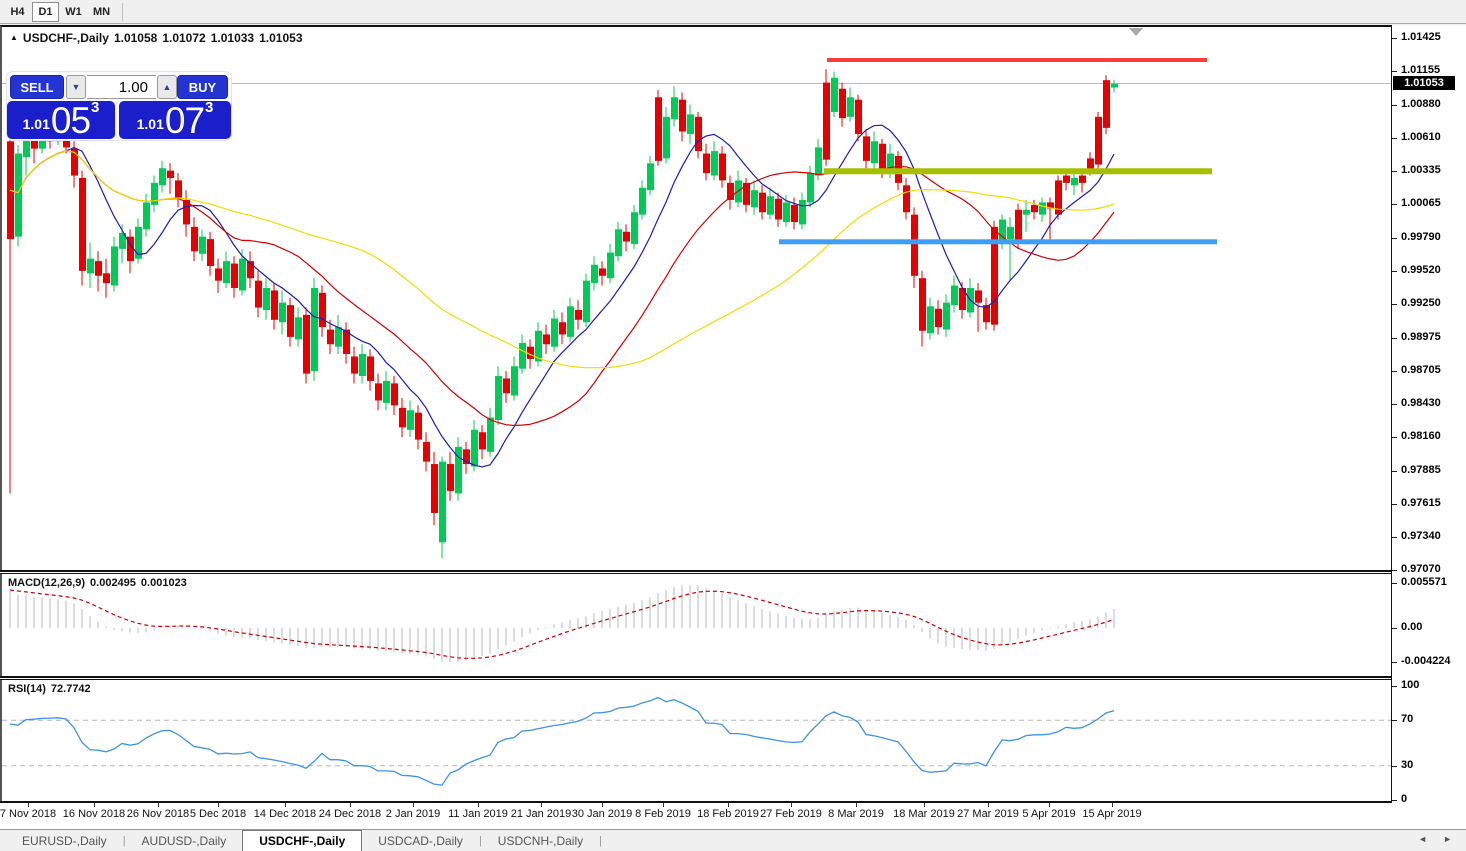 The width and height of the screenshot is (1466, 851). I want to click on chart-shift-marker-icon, so click(1136, 32).